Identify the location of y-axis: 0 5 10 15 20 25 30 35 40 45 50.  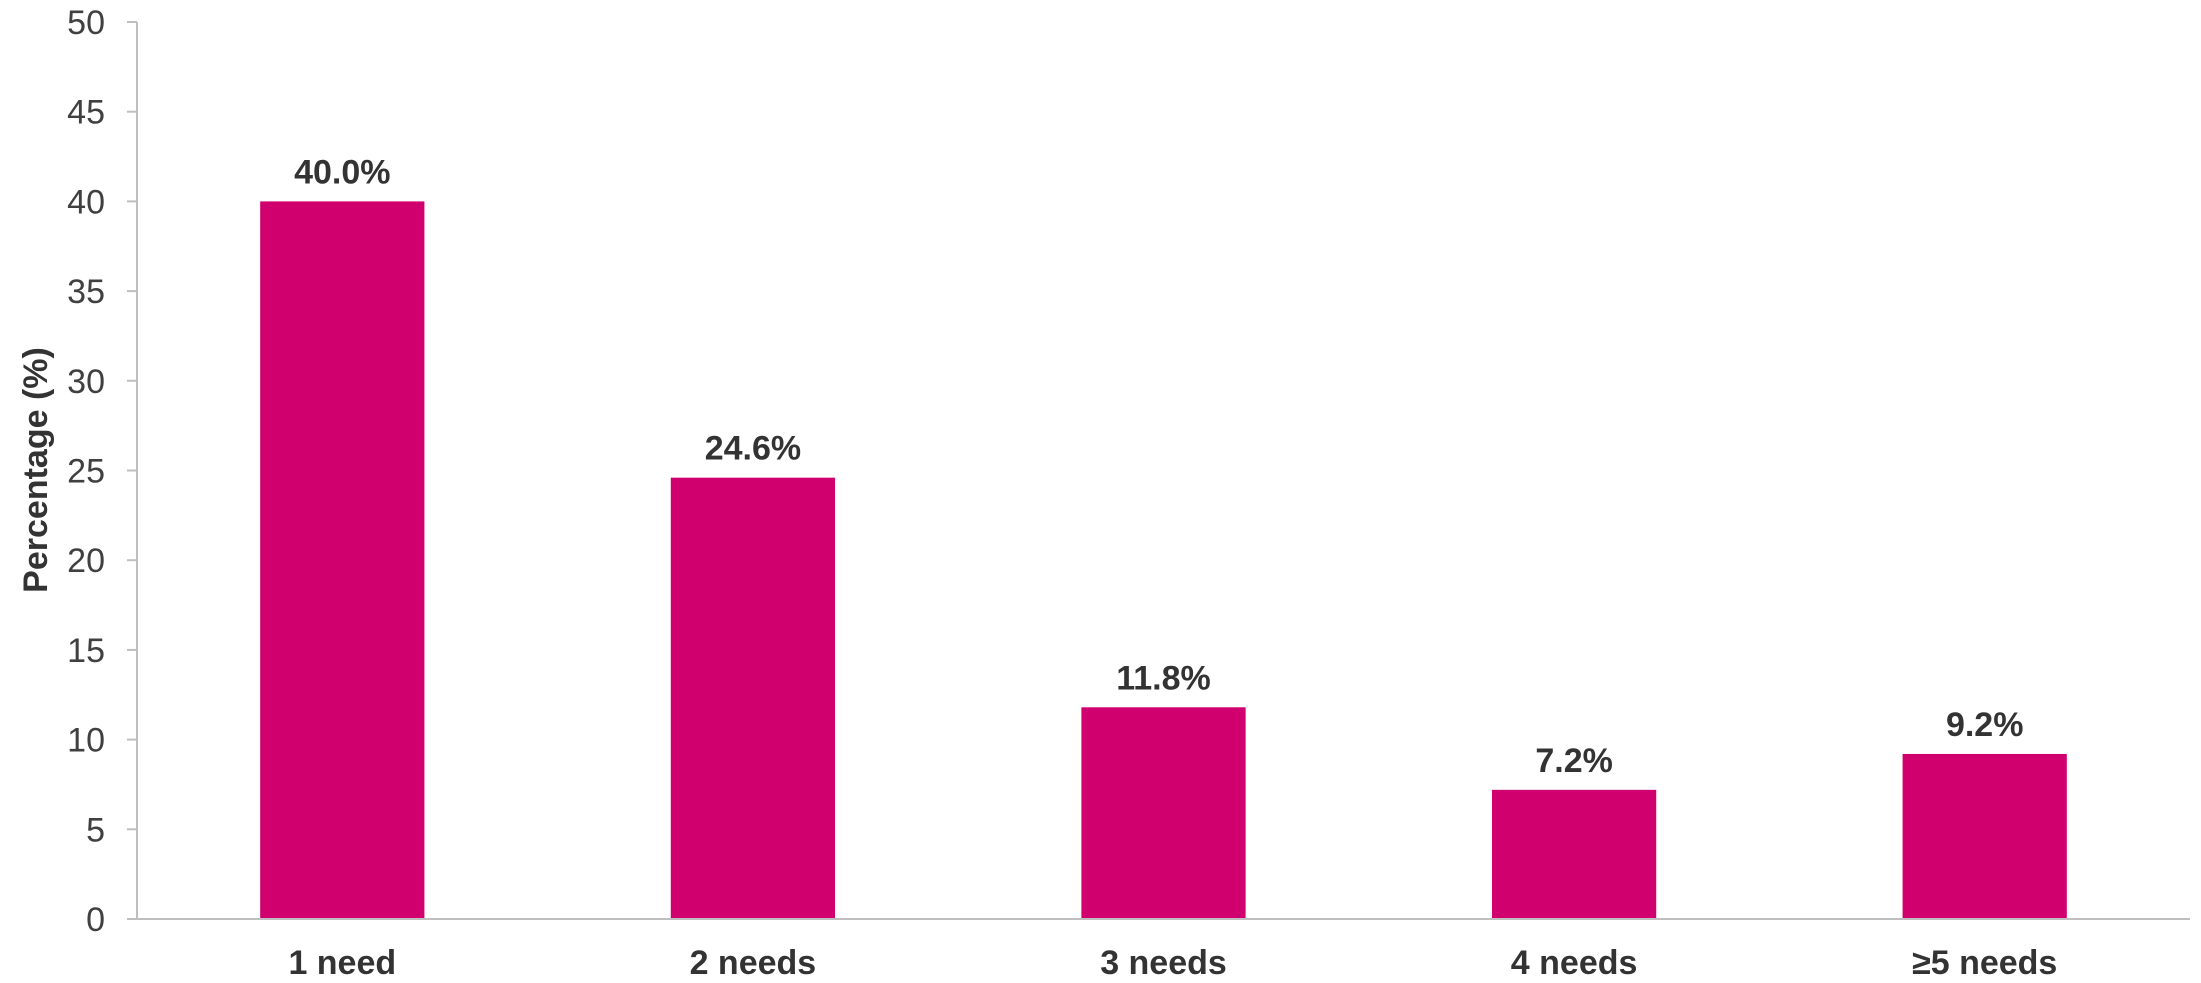
(102, 471).